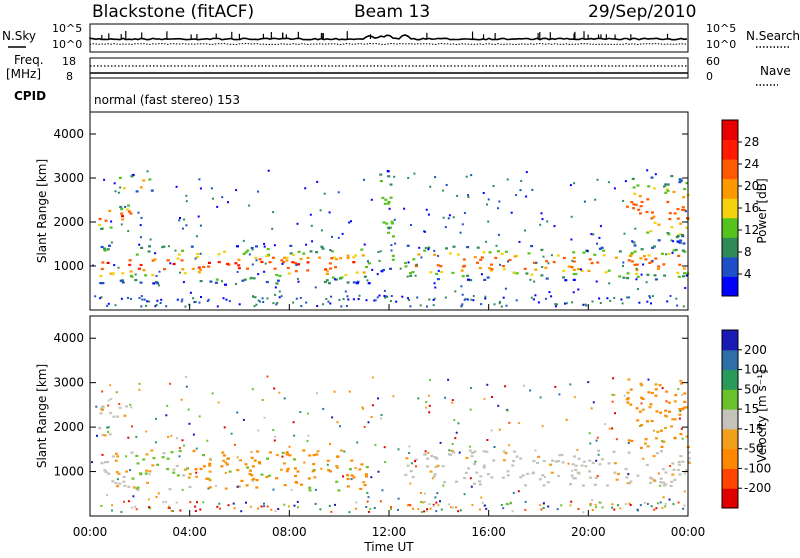 Image resolution: width=800 pixels, height=558 pixels. What do you see at coordinates (754, 449) in the screenshot?
I see `colorbar-tick-label: -50` at bounding box center [754, 449].